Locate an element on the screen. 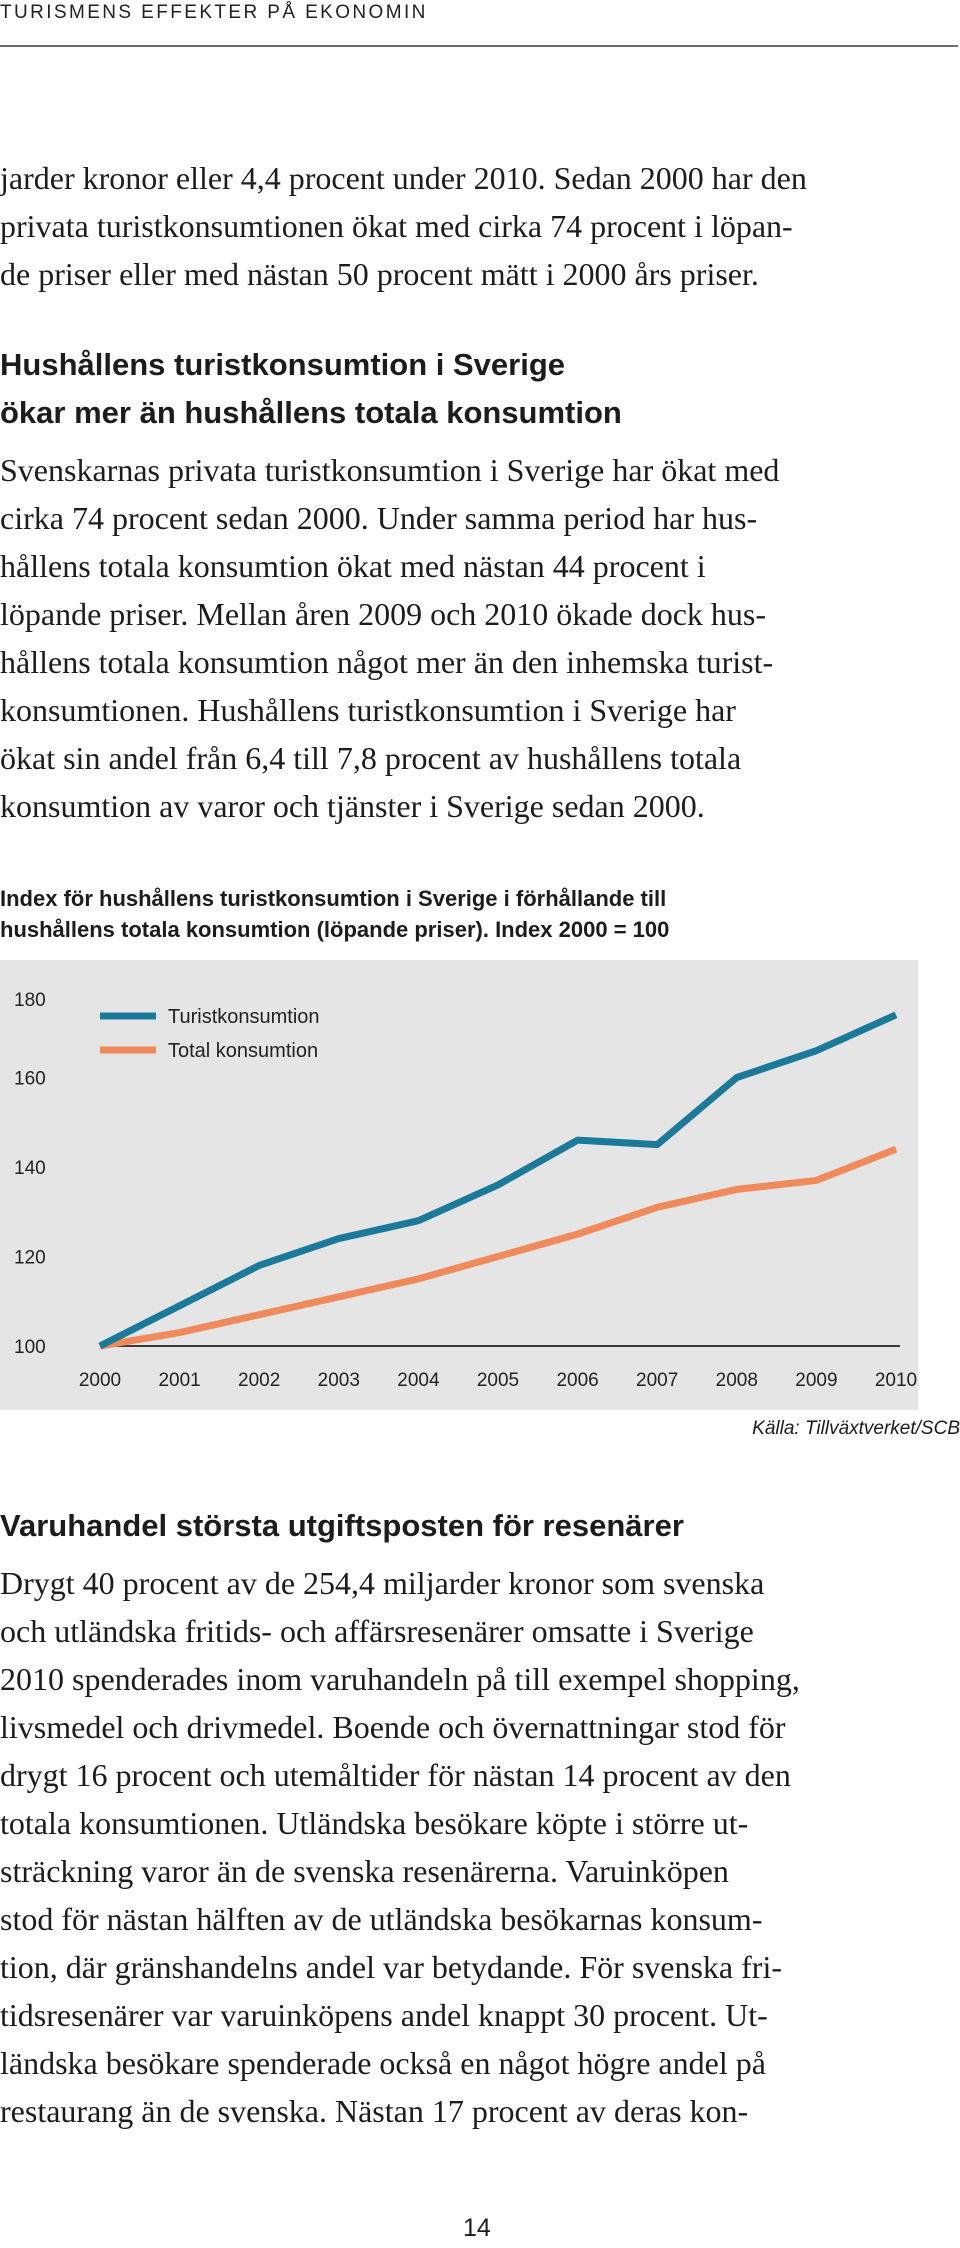  legend-label: Turistkonsumtion is located at coordinates (244, 1017).